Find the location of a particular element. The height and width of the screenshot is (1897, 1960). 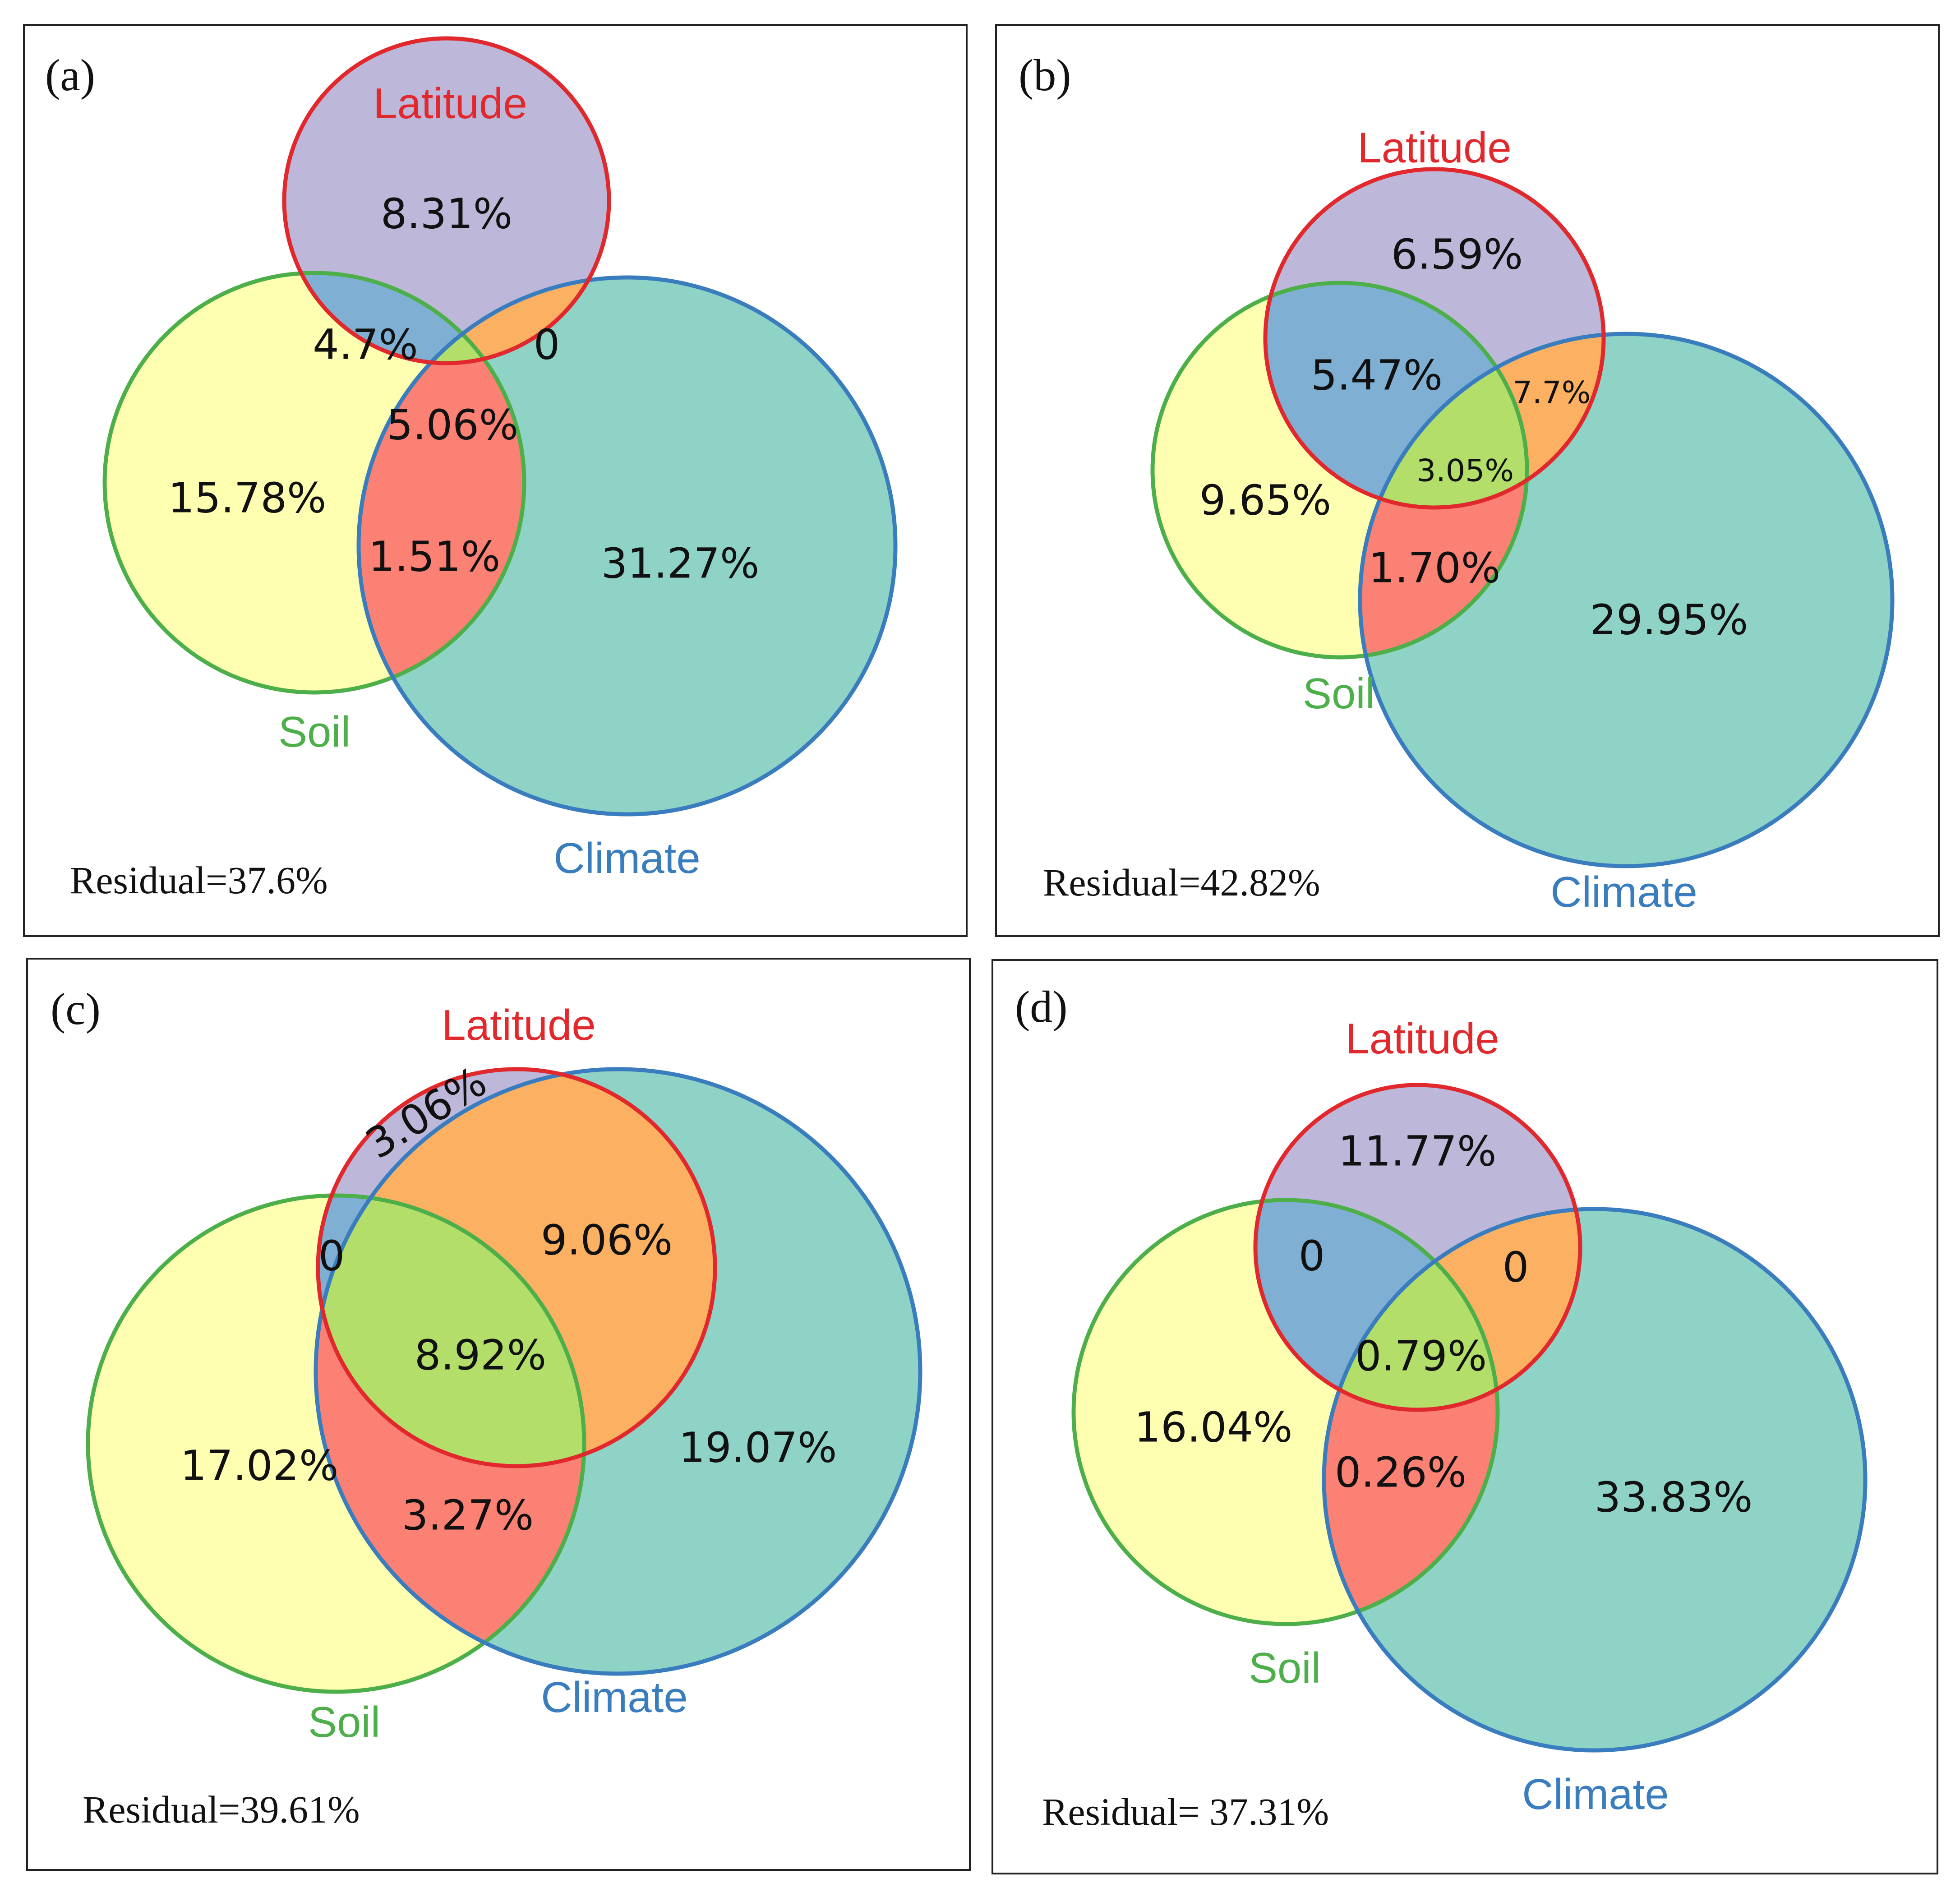

panel-c-value-latitude-climate: 9.06% is located at coordinates (607, 1240).